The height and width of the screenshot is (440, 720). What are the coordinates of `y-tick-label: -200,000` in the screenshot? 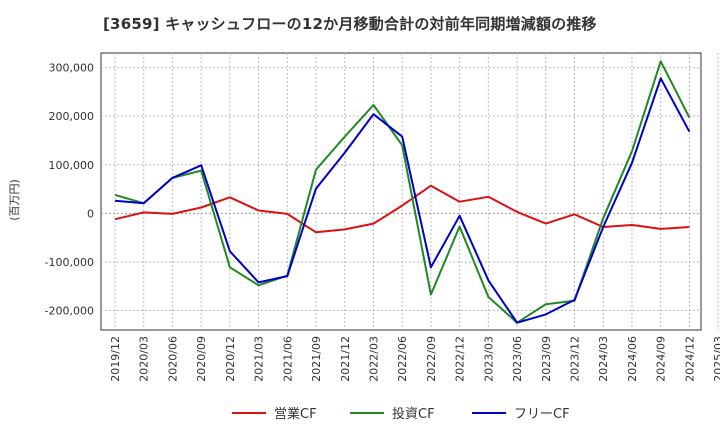 It's located at (69, 311).